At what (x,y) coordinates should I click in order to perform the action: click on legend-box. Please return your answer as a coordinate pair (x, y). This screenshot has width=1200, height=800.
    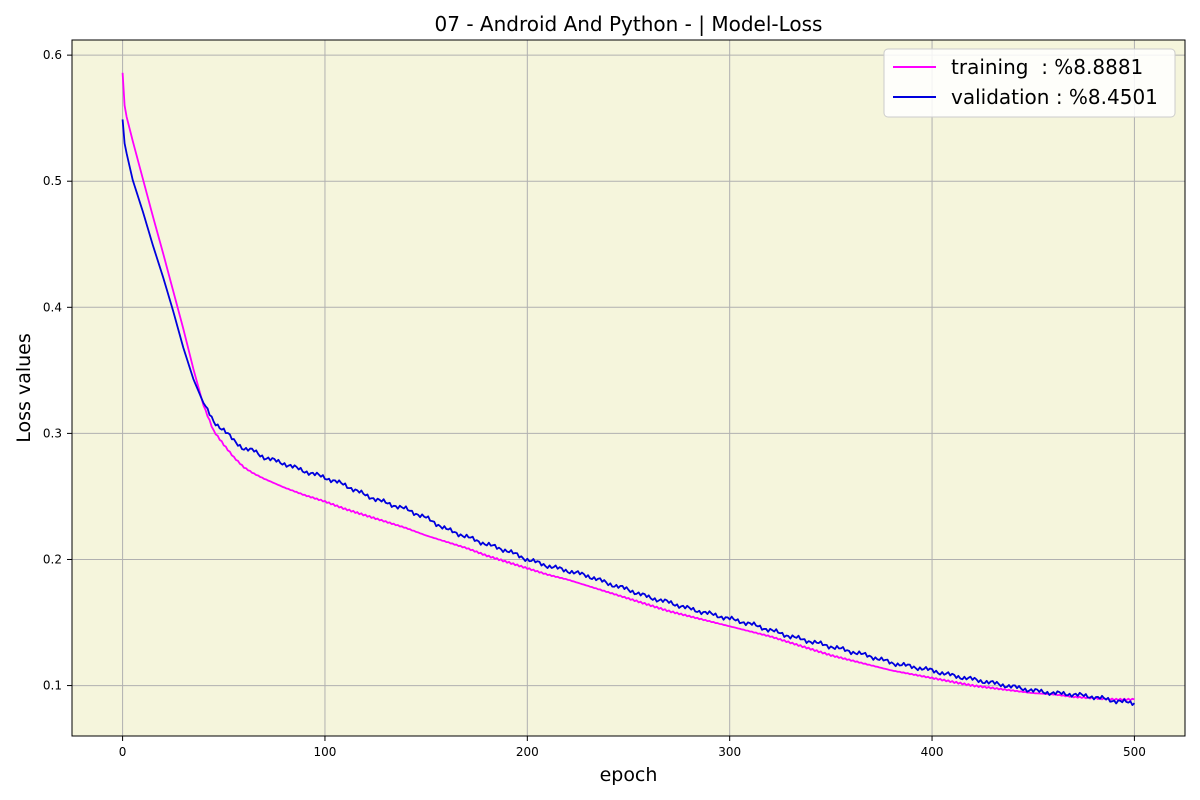
    Looking at the image, I should click on (1029, 83).